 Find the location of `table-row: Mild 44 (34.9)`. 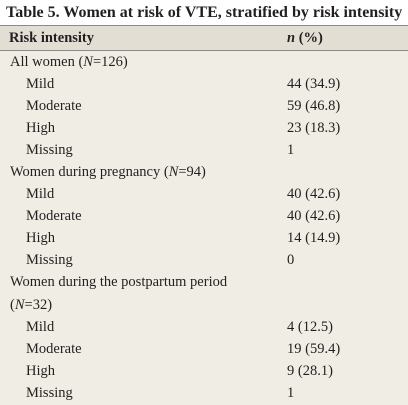

table-row: Mild 44 (34.9) is located at coordinates (204, 84).